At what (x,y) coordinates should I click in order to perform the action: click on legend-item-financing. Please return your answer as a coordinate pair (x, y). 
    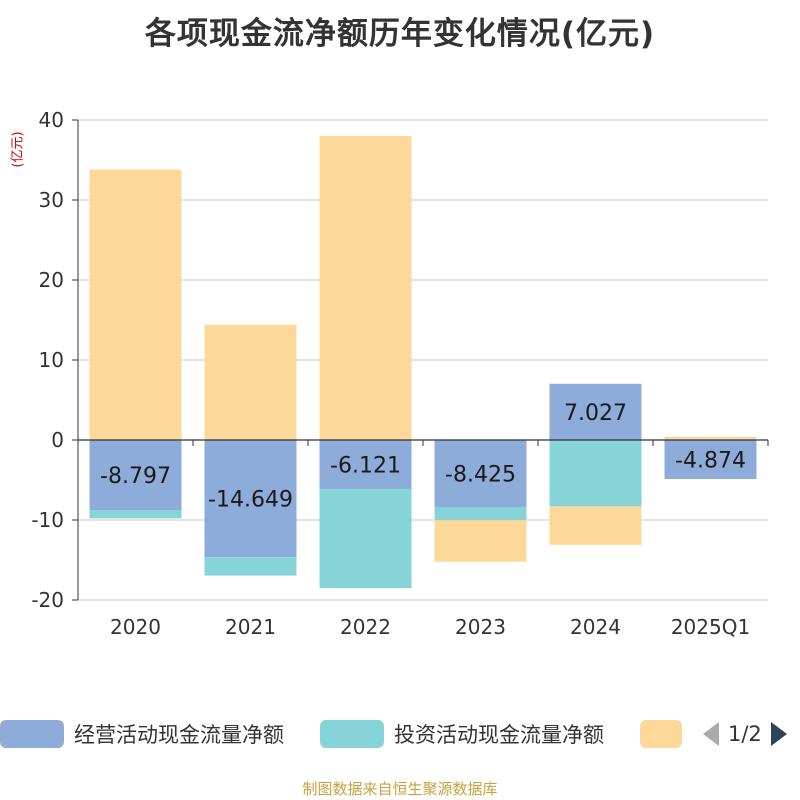
    Looking at the image, I should click on (661, 734).